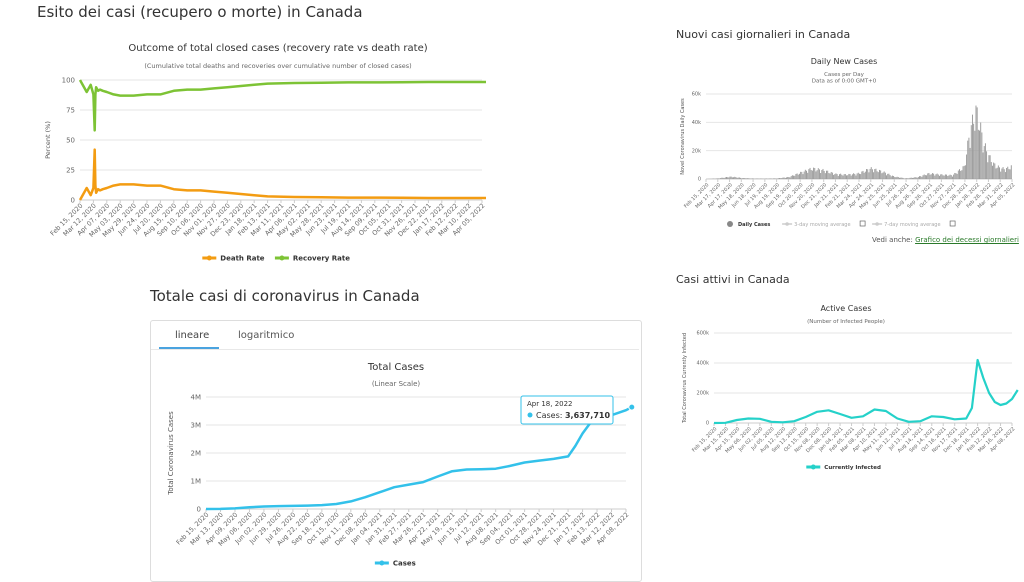  What do you see at coordinates (754, 225) in the screenshot?
I see `legend-label: Daily Cases` at bounding box center [754, 225].